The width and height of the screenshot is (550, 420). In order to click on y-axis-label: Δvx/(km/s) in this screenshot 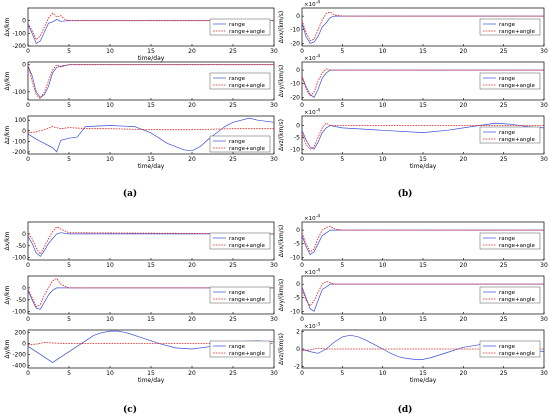, I will do `click(281, 27)`.